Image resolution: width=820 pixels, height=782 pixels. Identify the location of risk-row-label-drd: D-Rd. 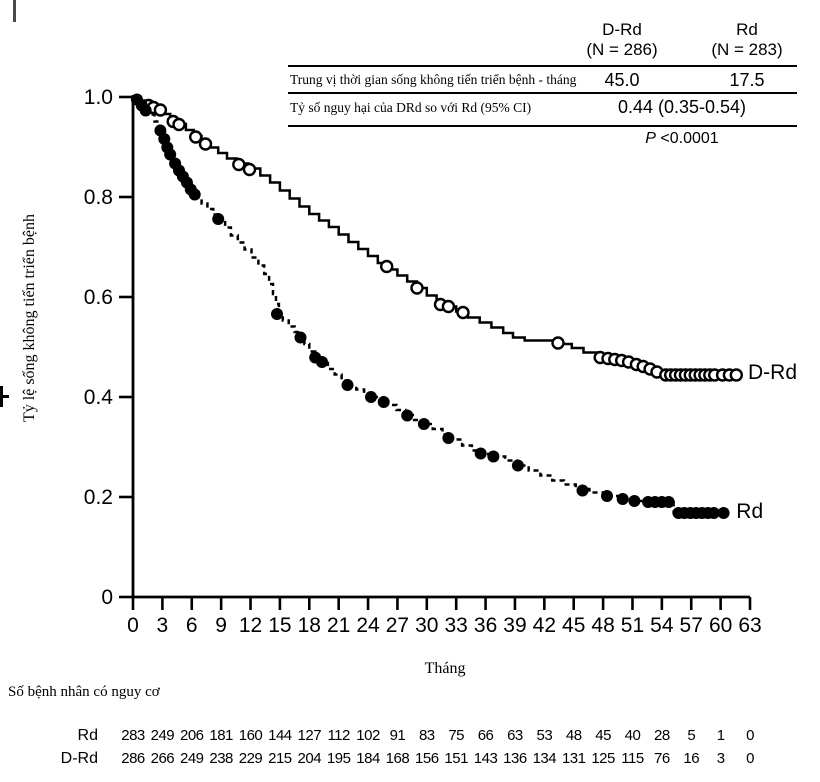
(79, 758).